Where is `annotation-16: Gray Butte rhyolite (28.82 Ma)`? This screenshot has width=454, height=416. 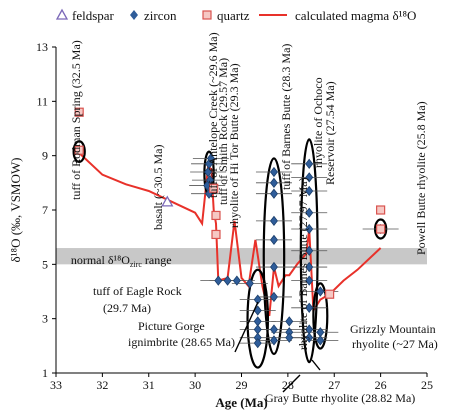 annotation-16: Gray Butte rhyolite (28.82 Ma) is located at coordinates (340, 398).